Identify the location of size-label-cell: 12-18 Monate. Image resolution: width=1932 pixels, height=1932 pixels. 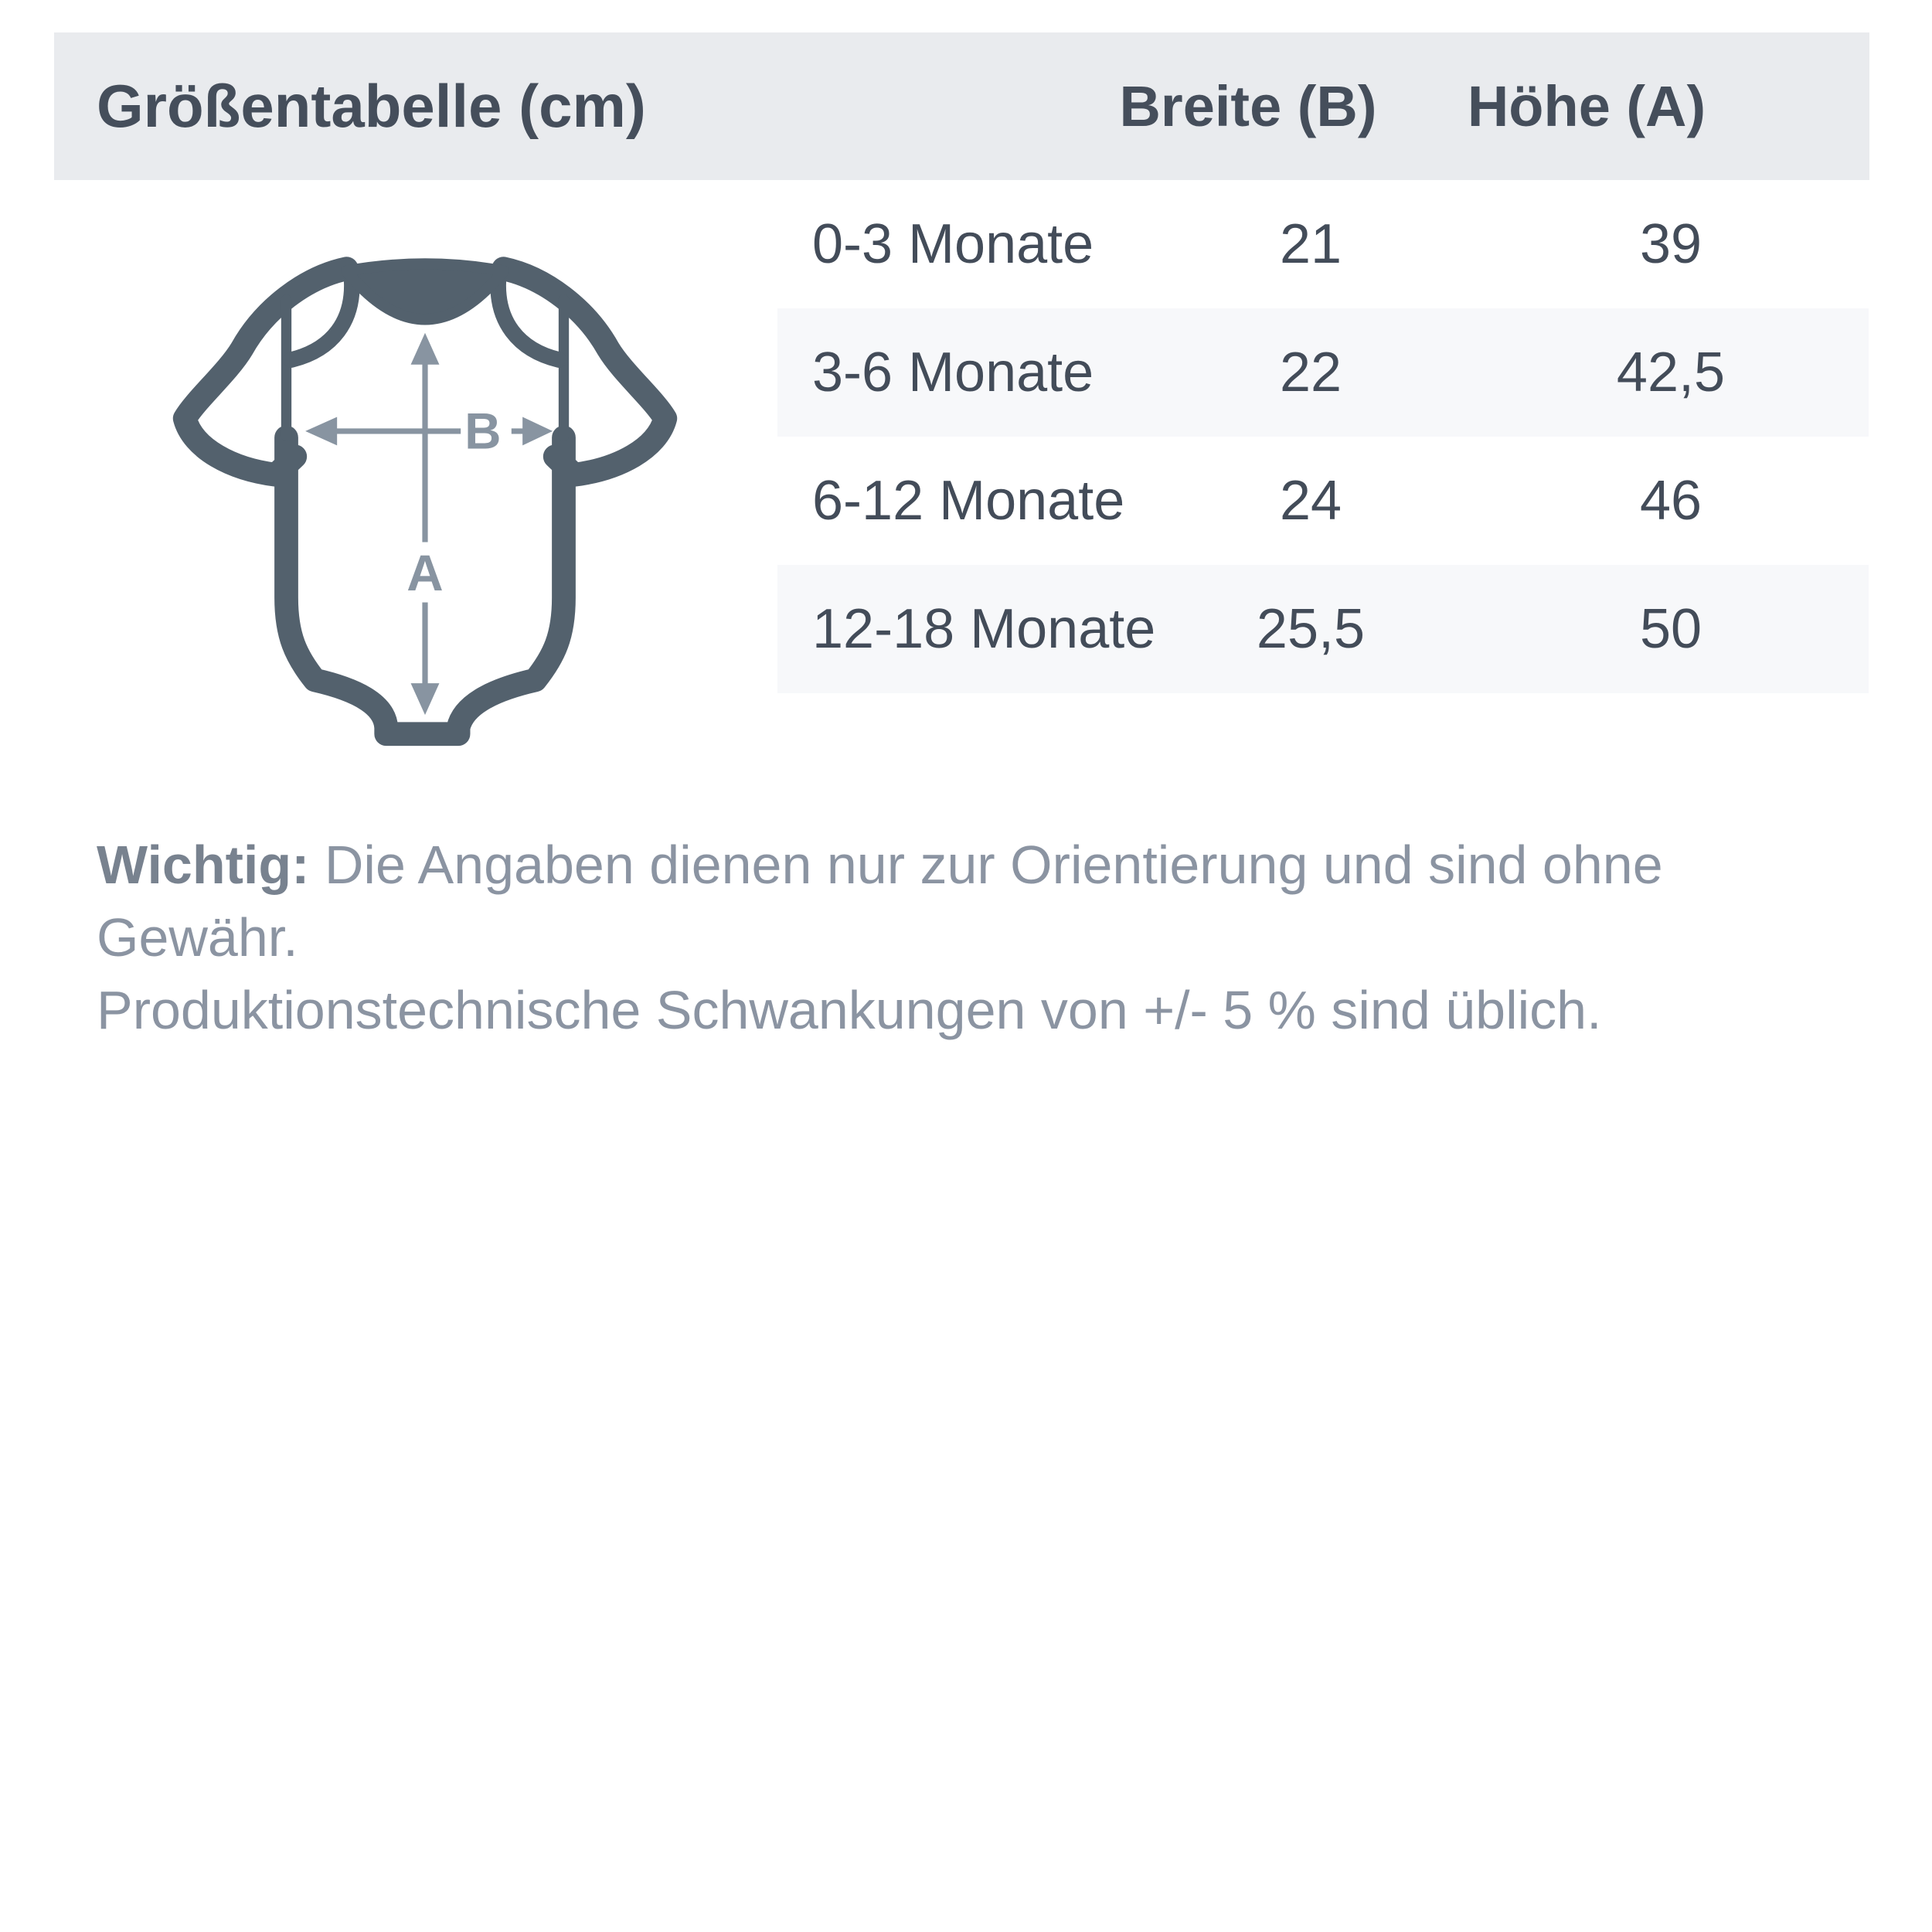
(984, 629).